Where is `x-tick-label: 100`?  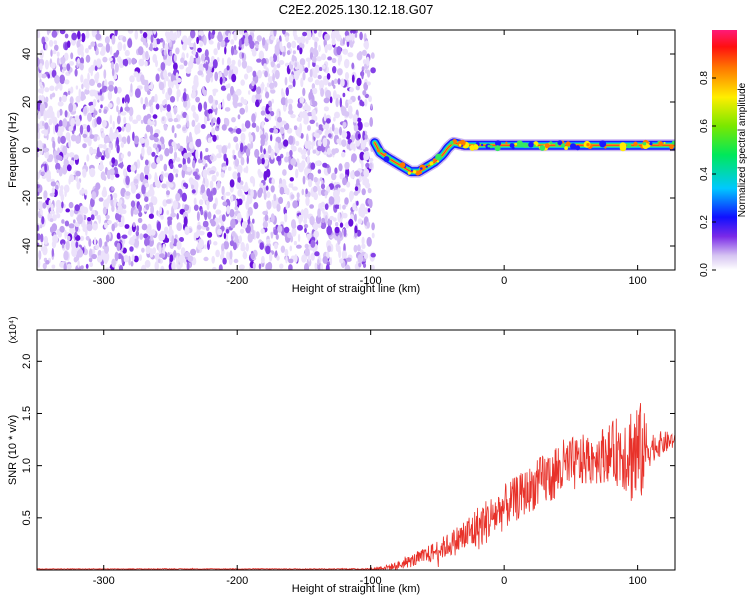 x-tick-label: 100 is located at coordinates (637, 281).